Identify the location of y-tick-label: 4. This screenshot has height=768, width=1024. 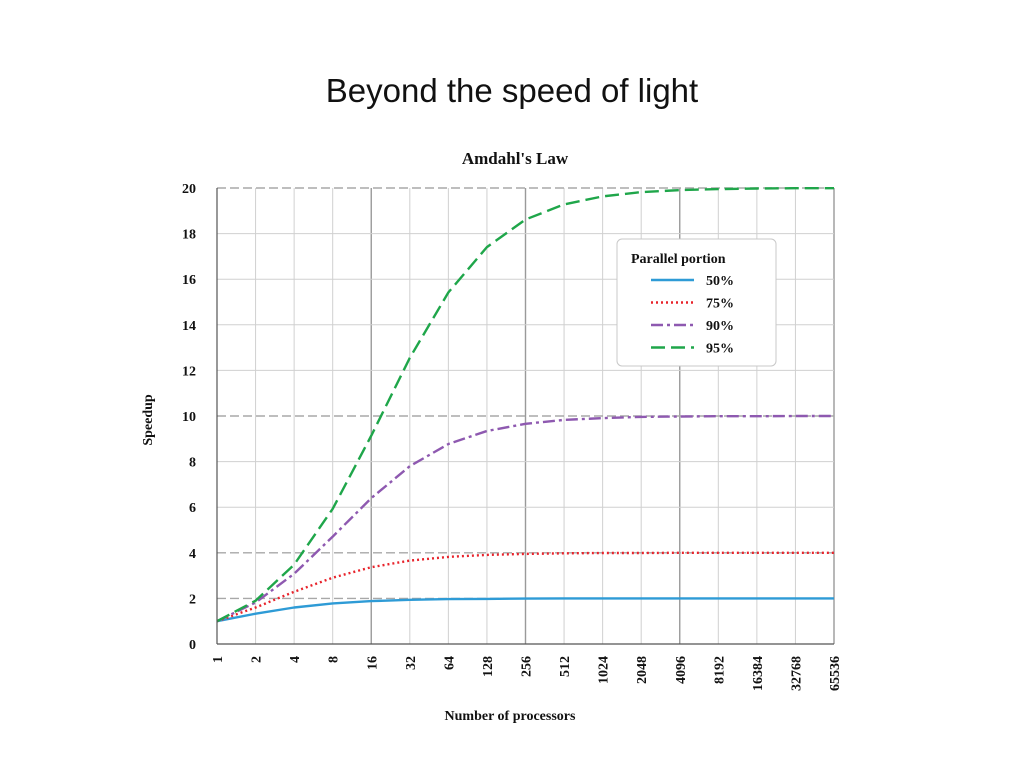
(192, 554).